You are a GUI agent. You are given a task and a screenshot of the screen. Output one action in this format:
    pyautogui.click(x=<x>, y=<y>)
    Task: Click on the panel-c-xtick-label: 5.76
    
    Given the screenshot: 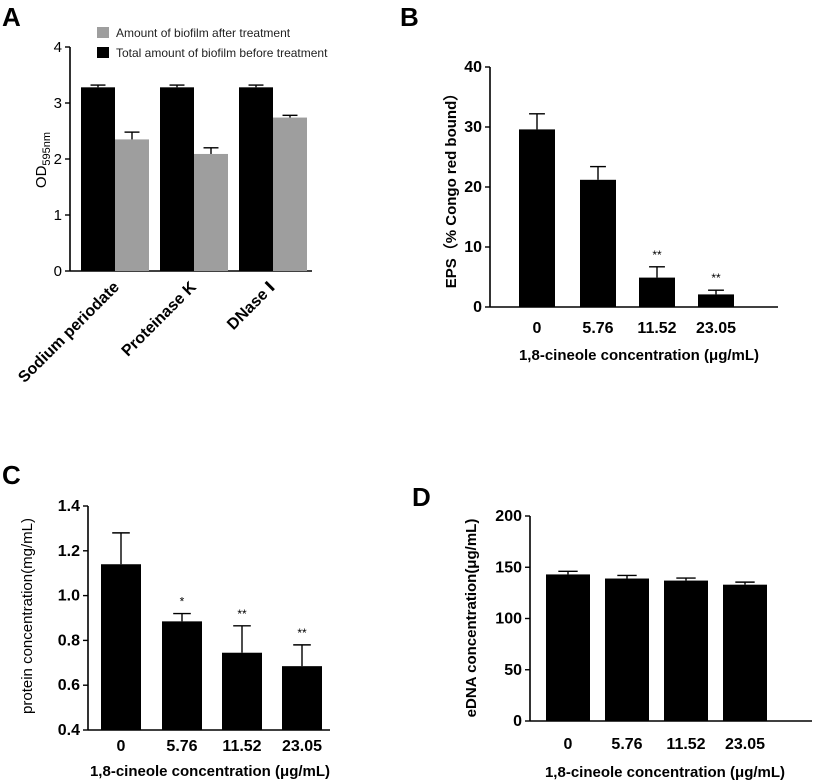 What is the action you would take?
    pyautogui.click(x=181, y=746)
    